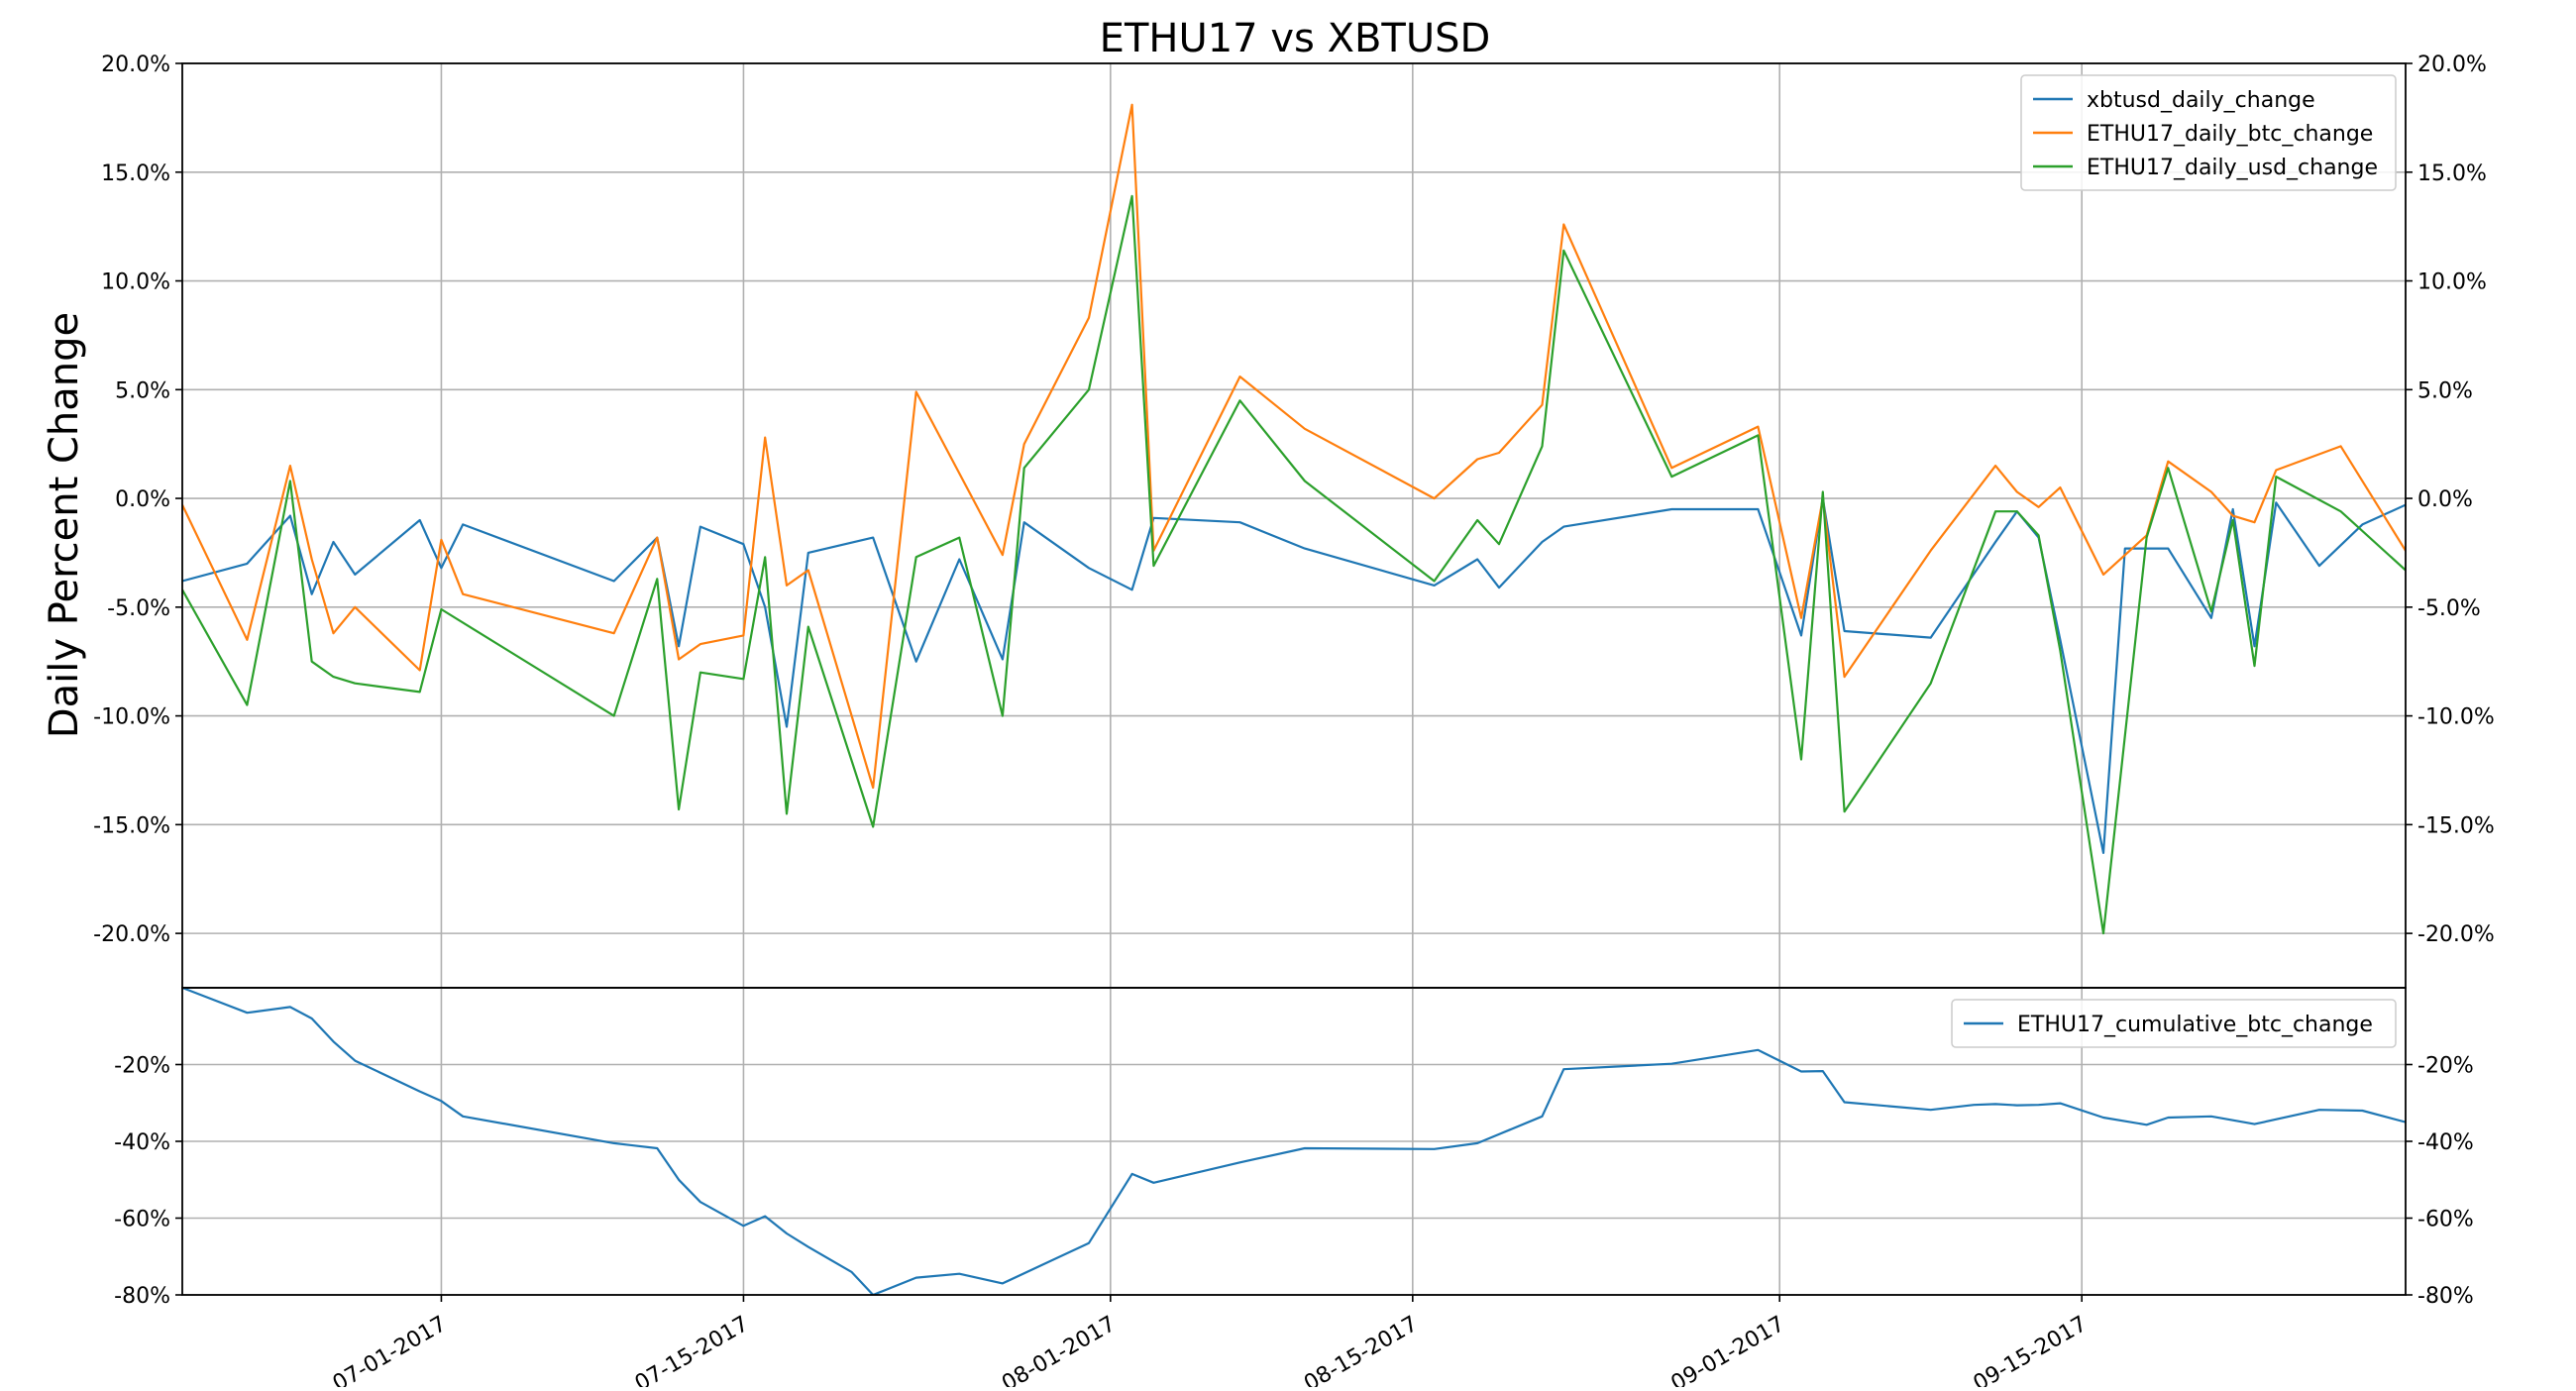 This screenshot has width=2576, height=1391. I want to click on y-tick-label-right: -60%, so click(2445, 1220).